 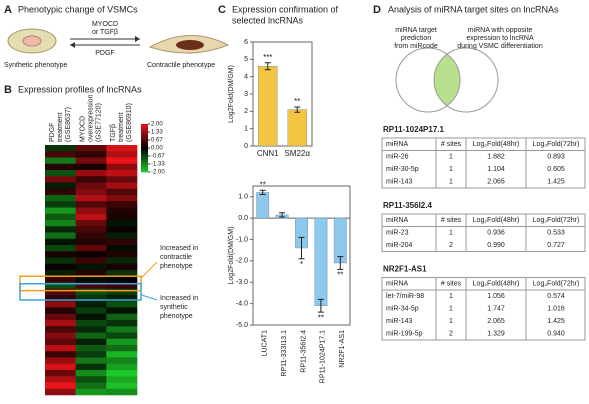 What do you see at coordinates (32, 41) in the screenshot?
I see `nucleus` at bounding box center [32, 41].